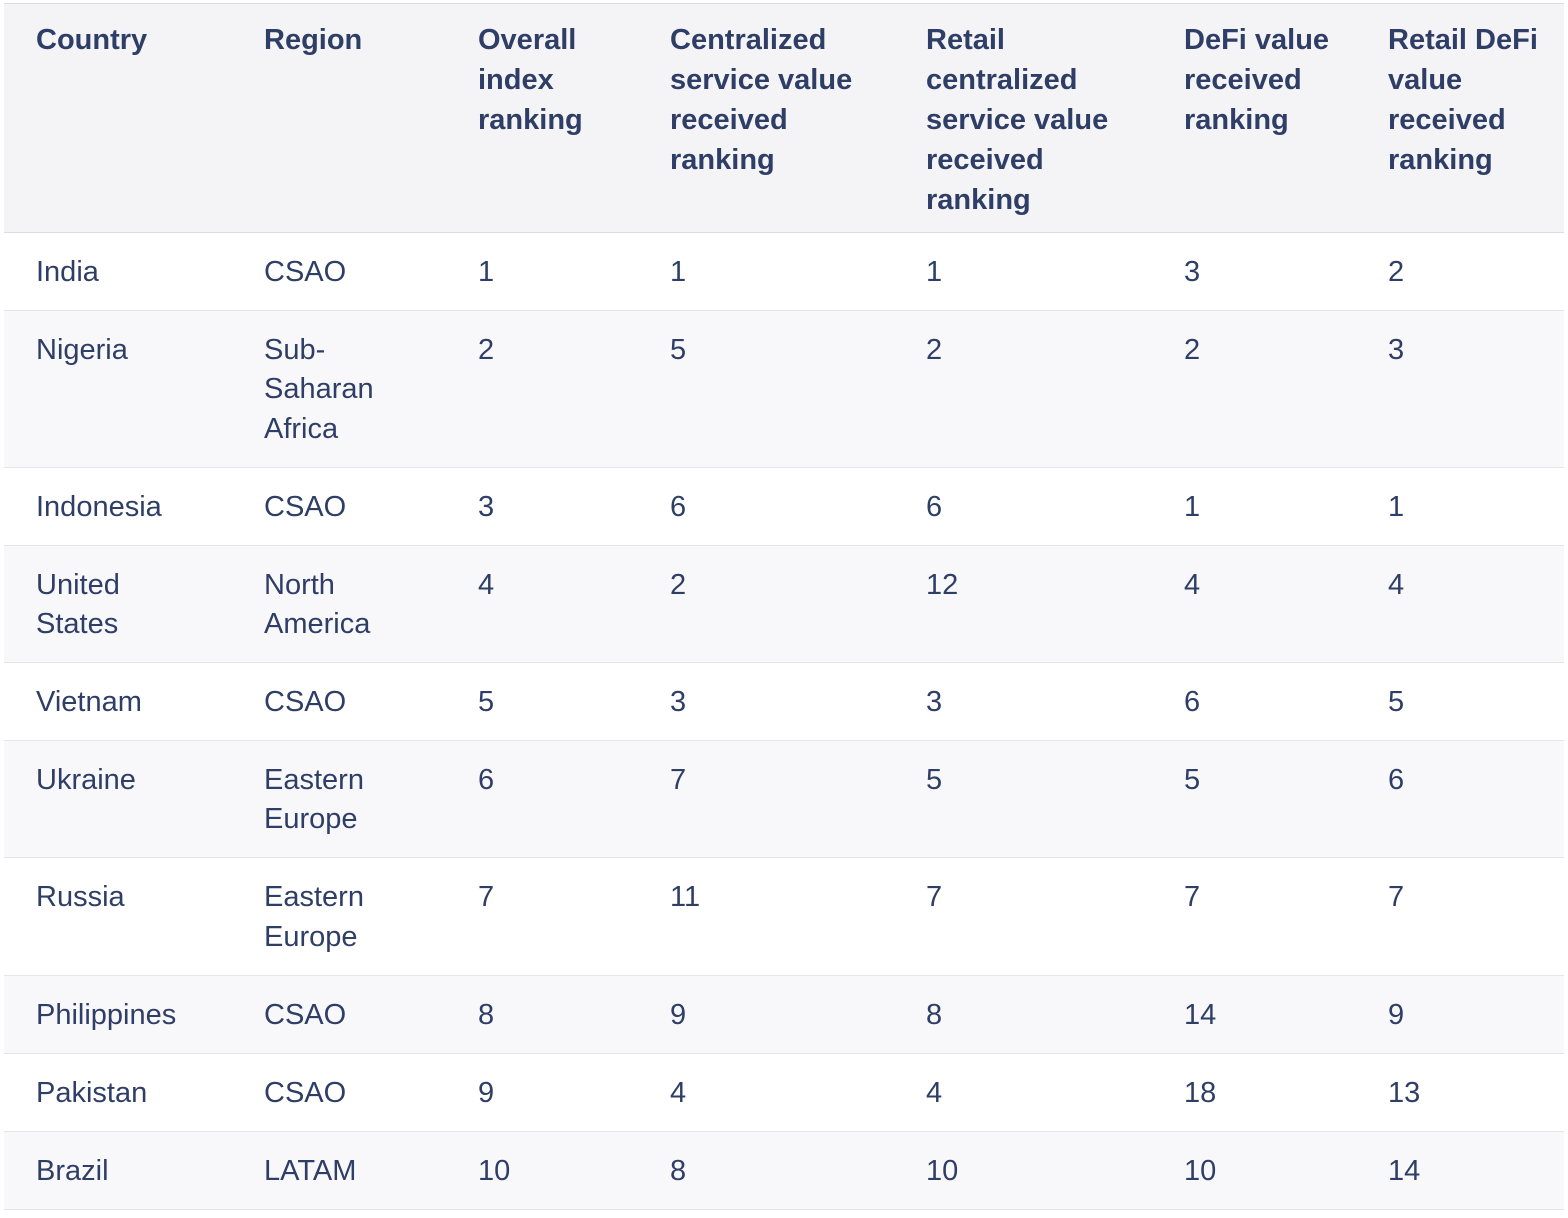  Describe the element at coordinates (1460, 702) in the screenshot. I see `retail-defi-rank-cell: 5` at that location.